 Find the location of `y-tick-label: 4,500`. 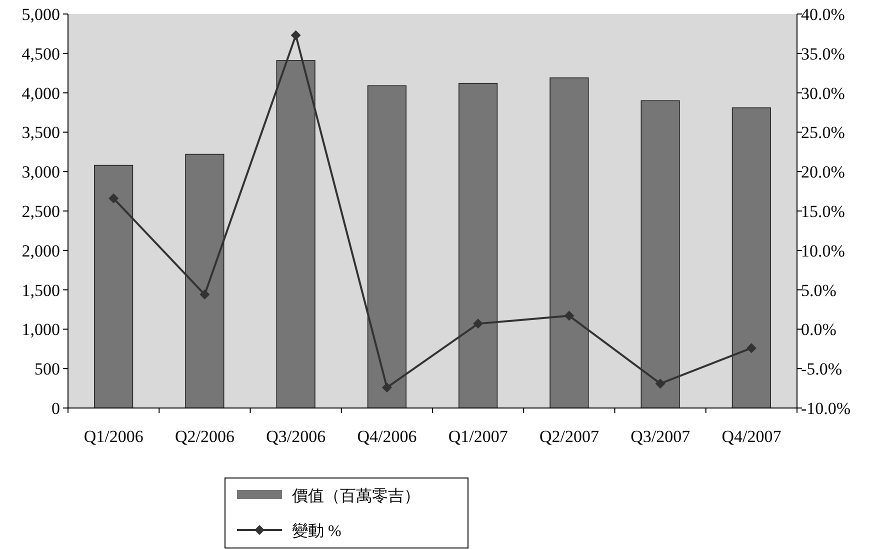

y-tick-label: 4,500 is located at coordinates (41, 54).